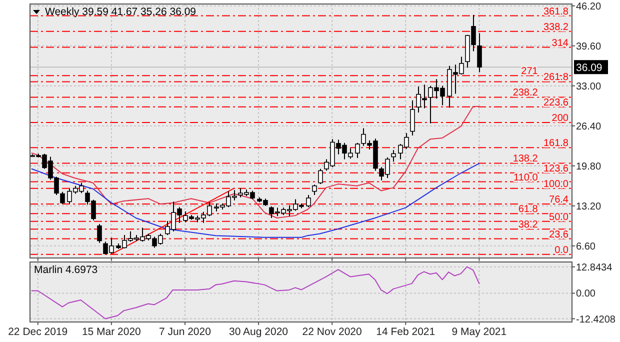  What do you see at coordinates (589, 86) in the screenshot?
I see `y-tick-label: 33.00` at bounding box center [589, 86].